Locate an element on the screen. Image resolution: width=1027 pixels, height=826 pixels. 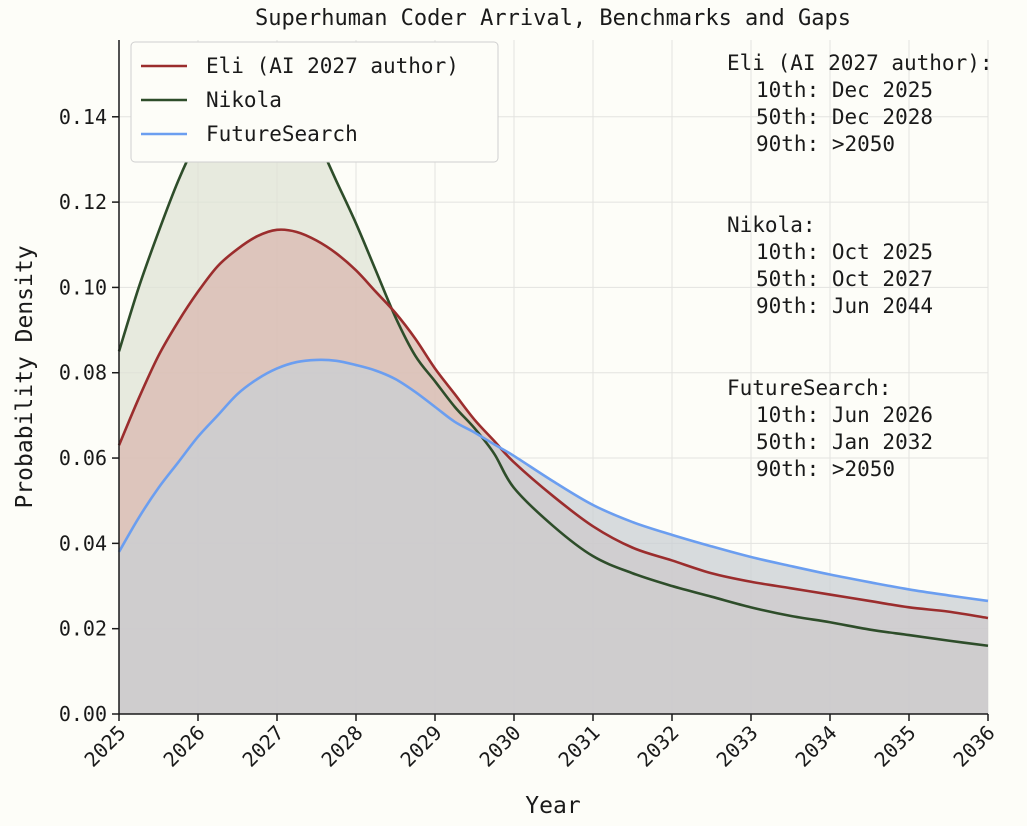
x-tick-label: 2031 is located at coordinates (579, 746).